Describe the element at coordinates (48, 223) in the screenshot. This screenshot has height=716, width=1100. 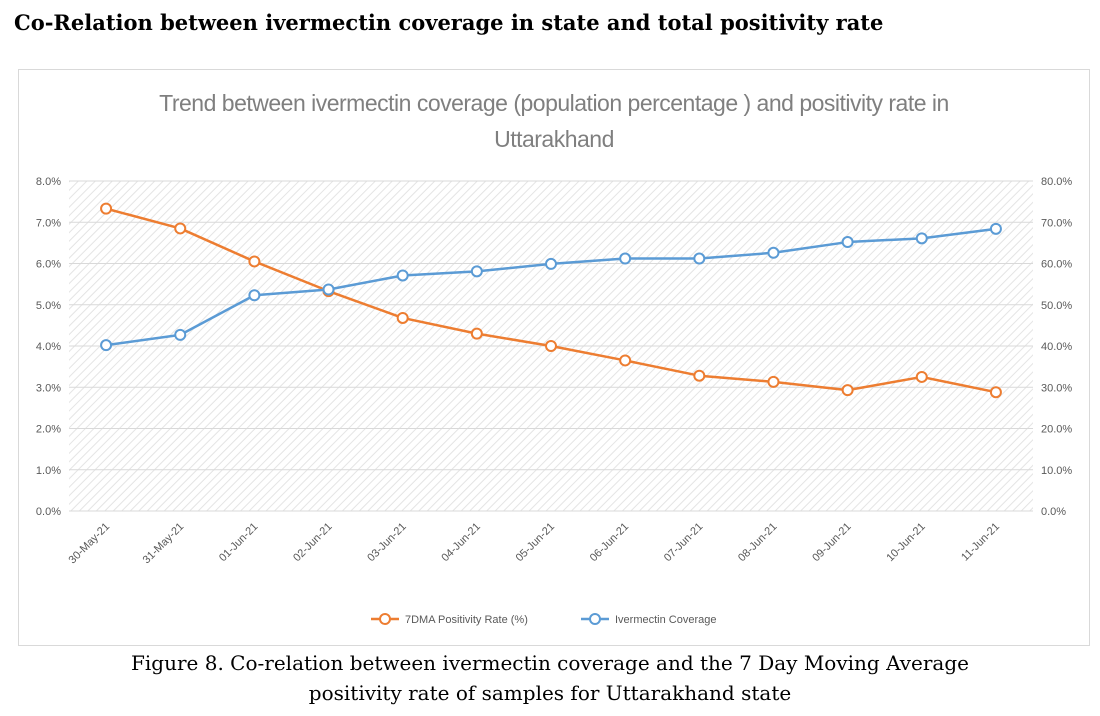
I see `left-tick-label: 7.0%` at that location.